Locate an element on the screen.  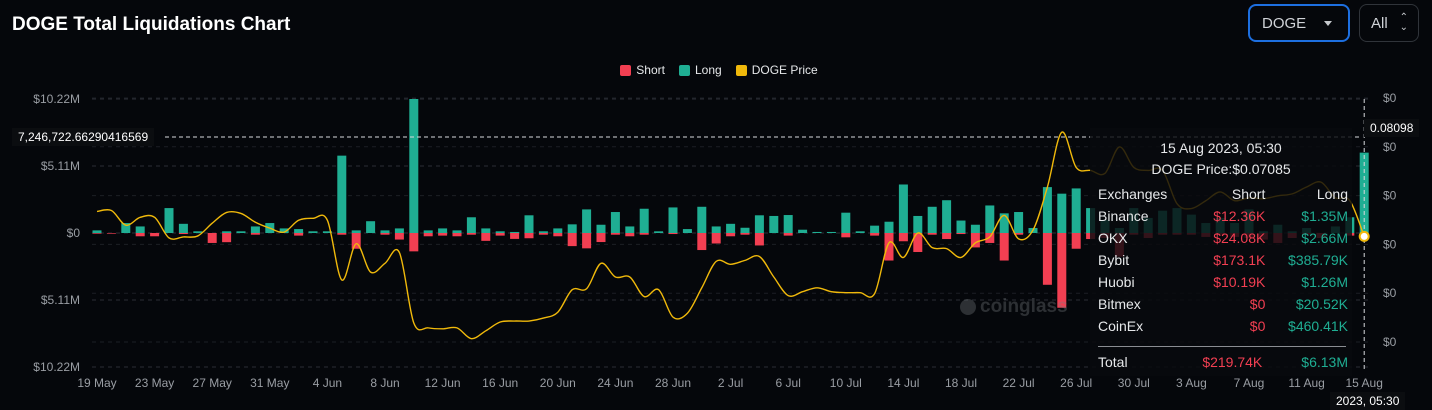
legend-item-long: Long is located at coordinates (700, 70).